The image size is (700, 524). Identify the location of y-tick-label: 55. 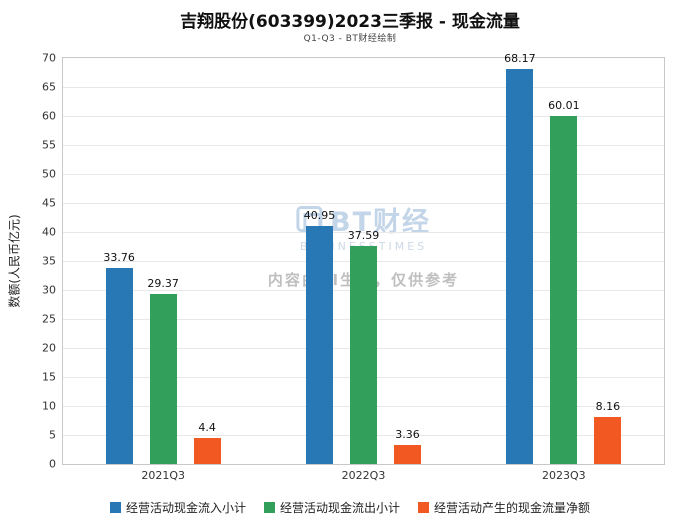
(49, 145).